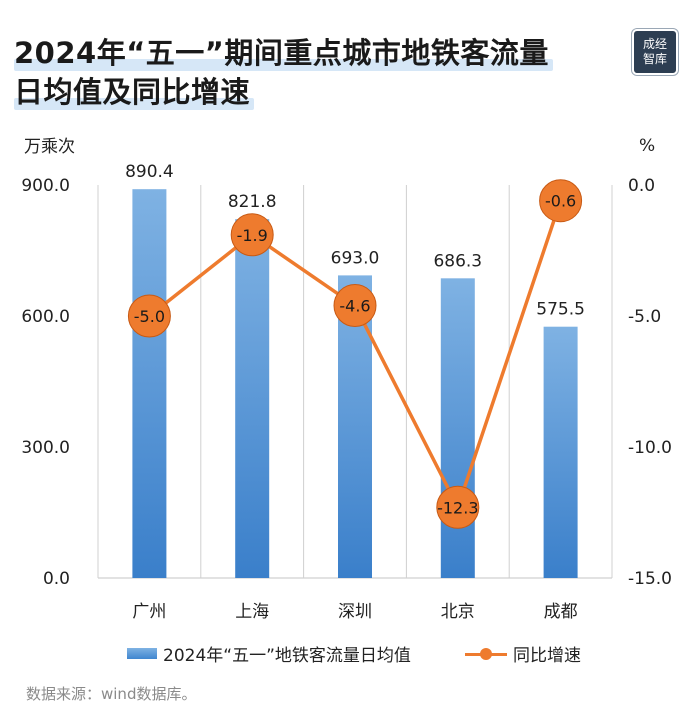 The image size is (700, 719). I want to click on growth-value-label: -5.0, so click(149, 316).